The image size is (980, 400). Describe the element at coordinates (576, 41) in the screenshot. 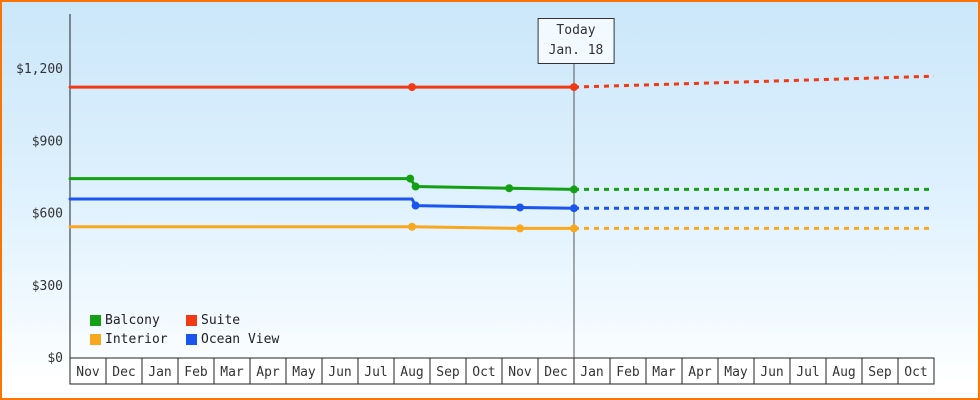

I see `today-marker-label: Today Jan. 18` at that location.